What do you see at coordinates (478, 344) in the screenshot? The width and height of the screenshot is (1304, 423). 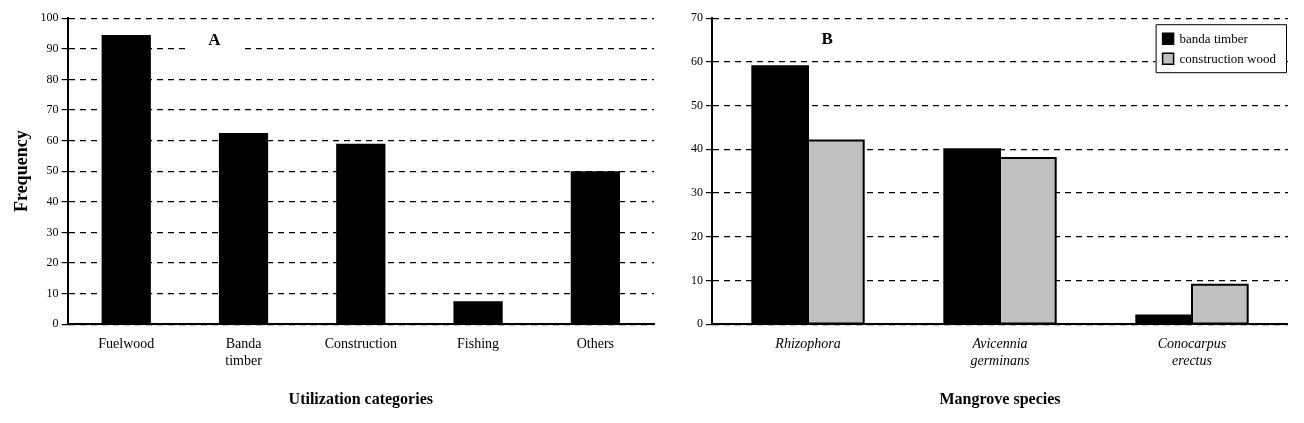 I see `x-tick-label: Fishing` at bounding box center [478, 344].